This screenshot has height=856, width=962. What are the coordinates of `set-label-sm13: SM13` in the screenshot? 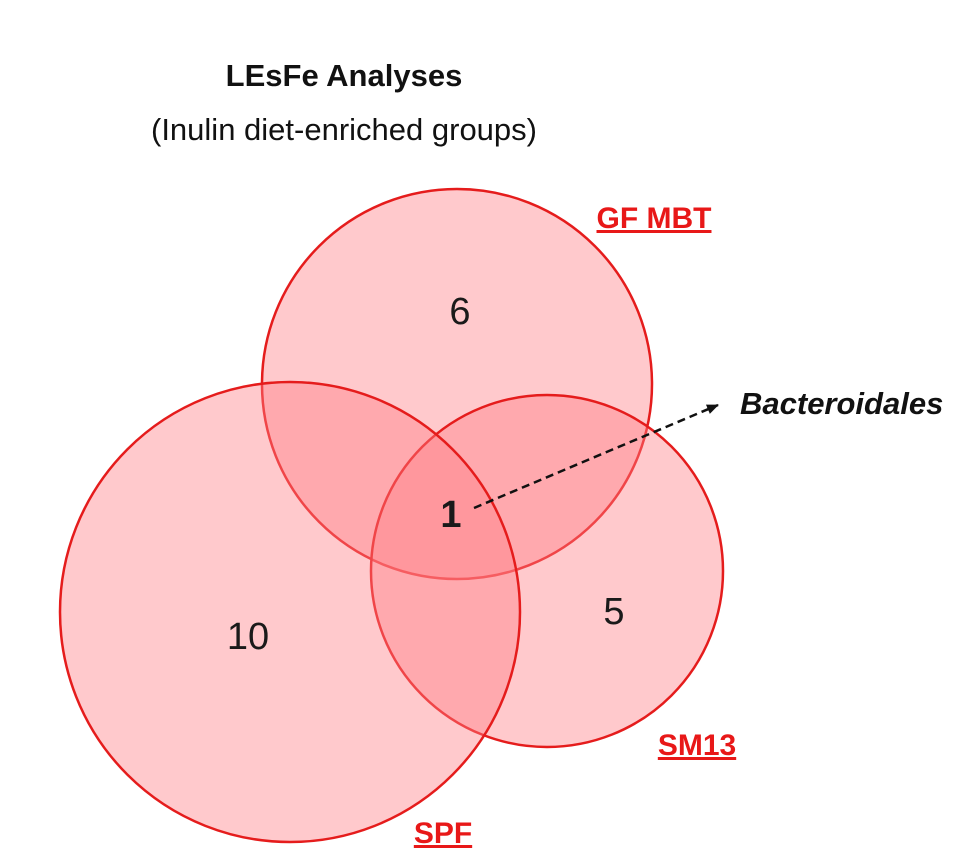 It's located at (697, 745).